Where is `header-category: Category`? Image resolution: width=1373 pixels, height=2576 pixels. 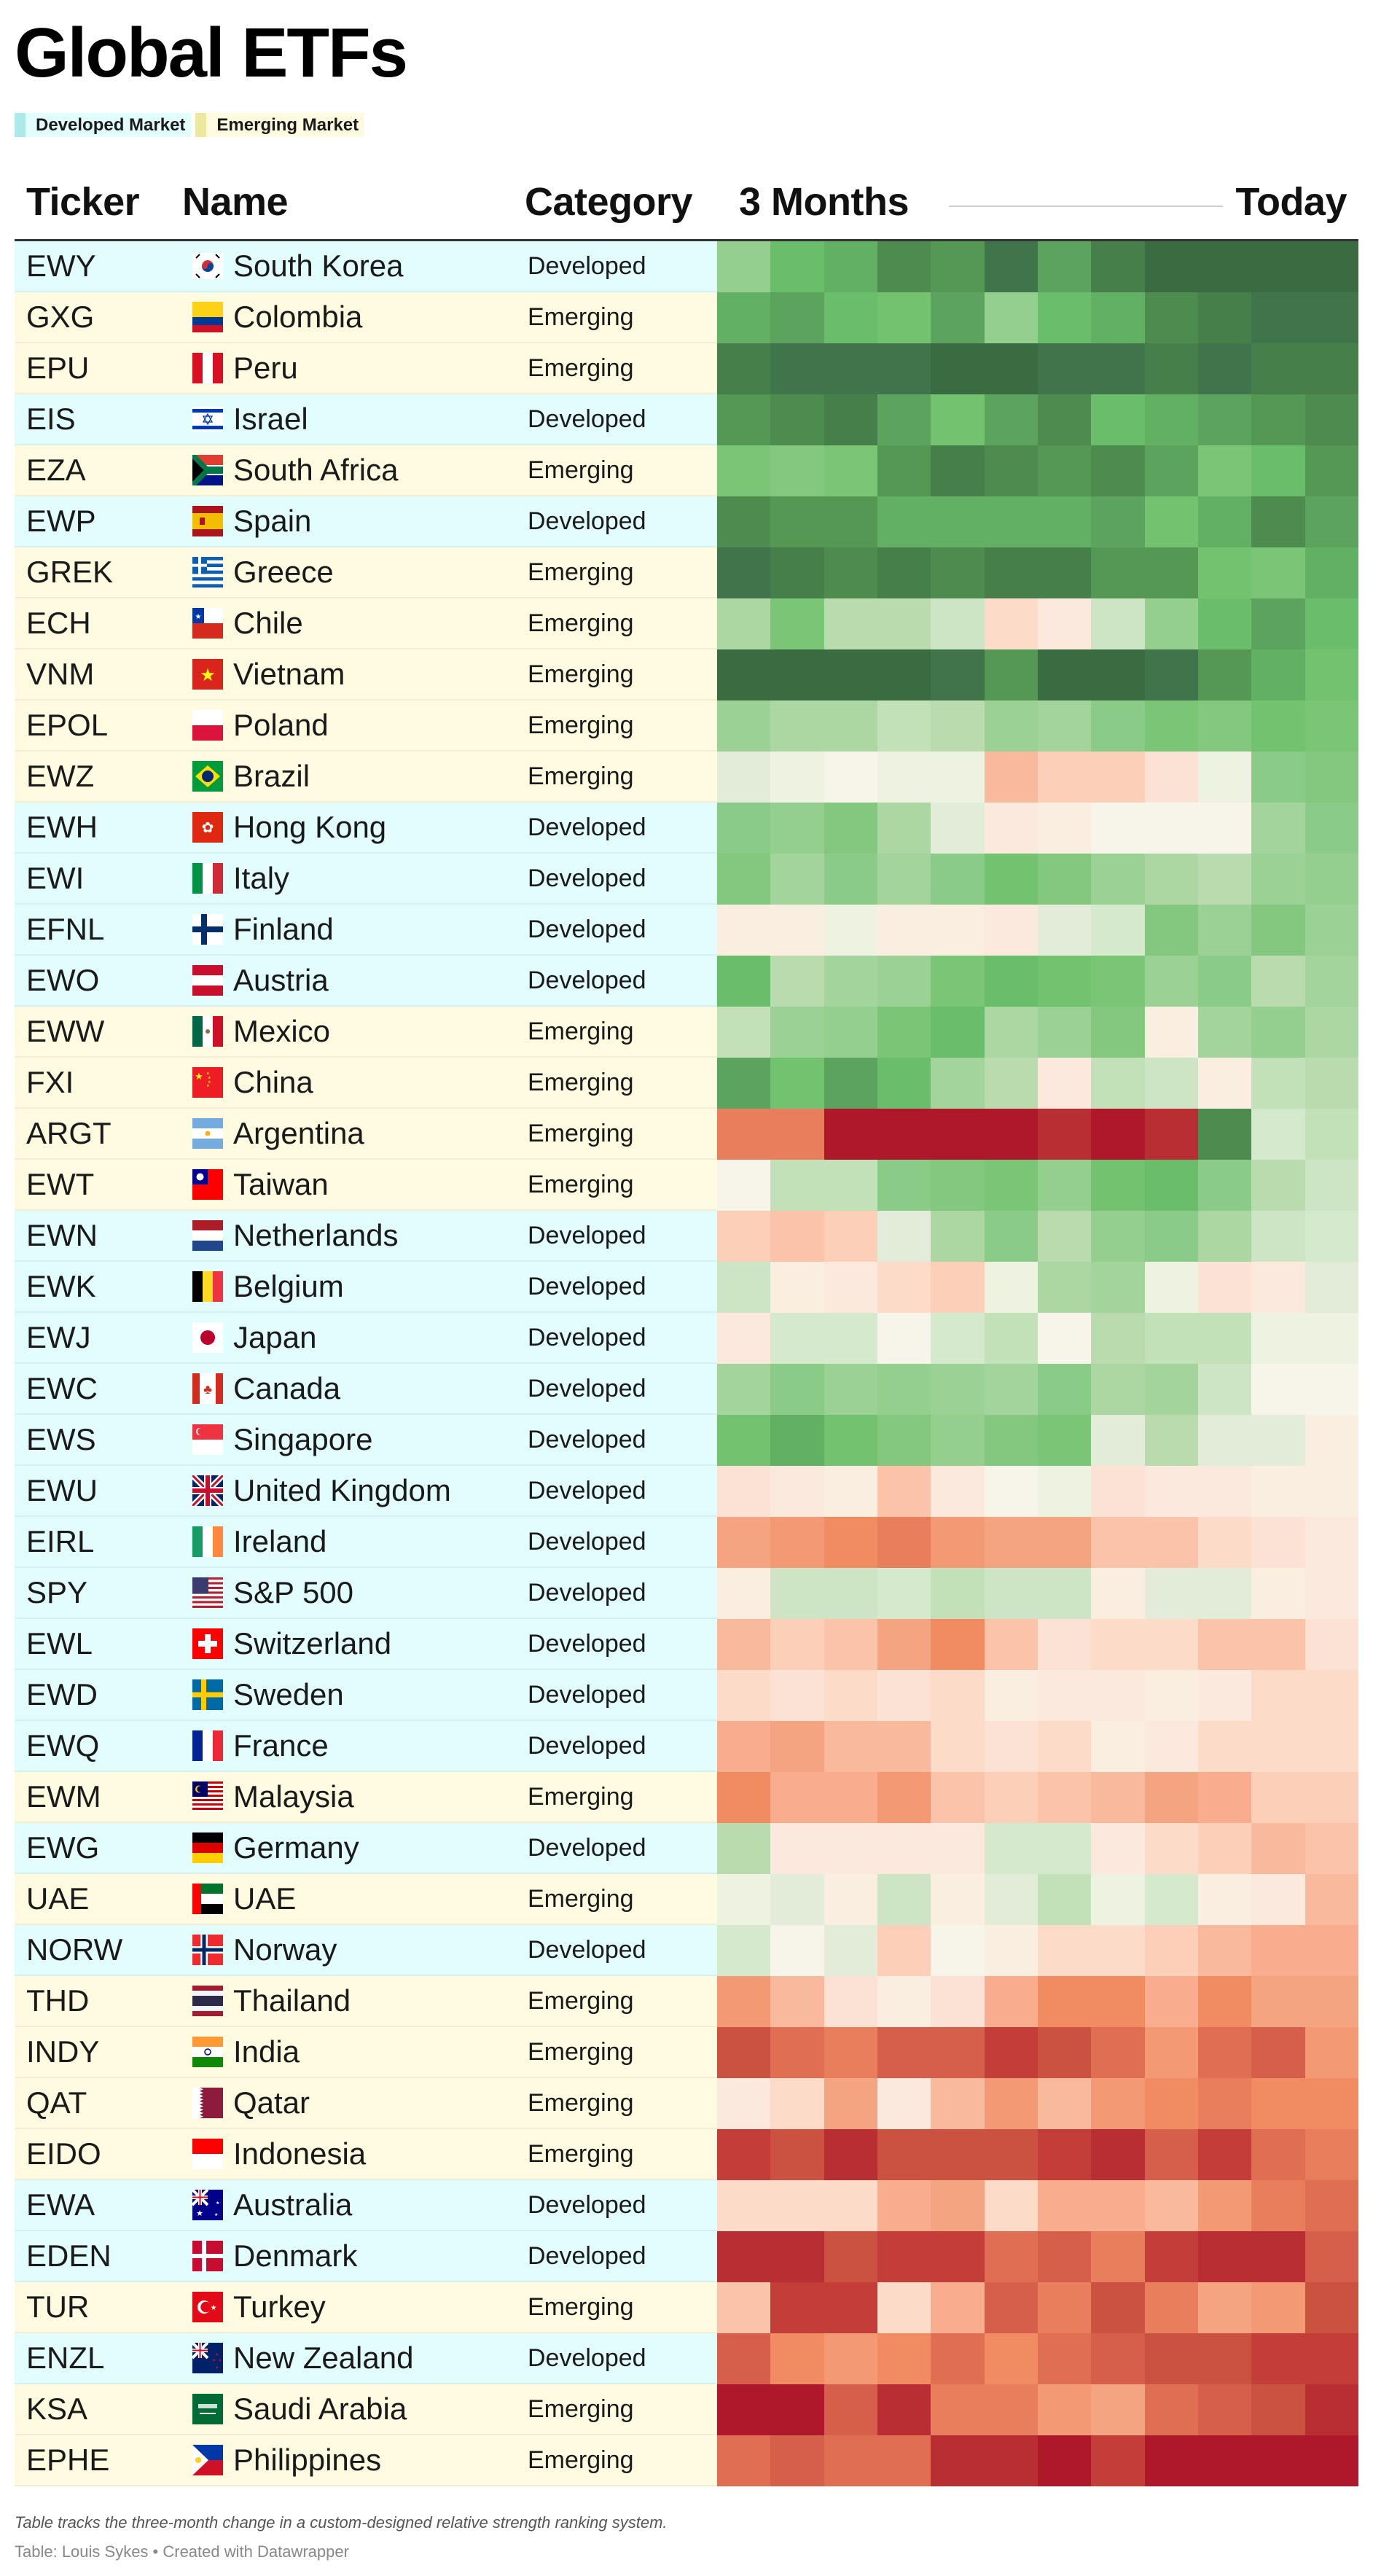 header-category: Category is located at coordinates (609, 202).